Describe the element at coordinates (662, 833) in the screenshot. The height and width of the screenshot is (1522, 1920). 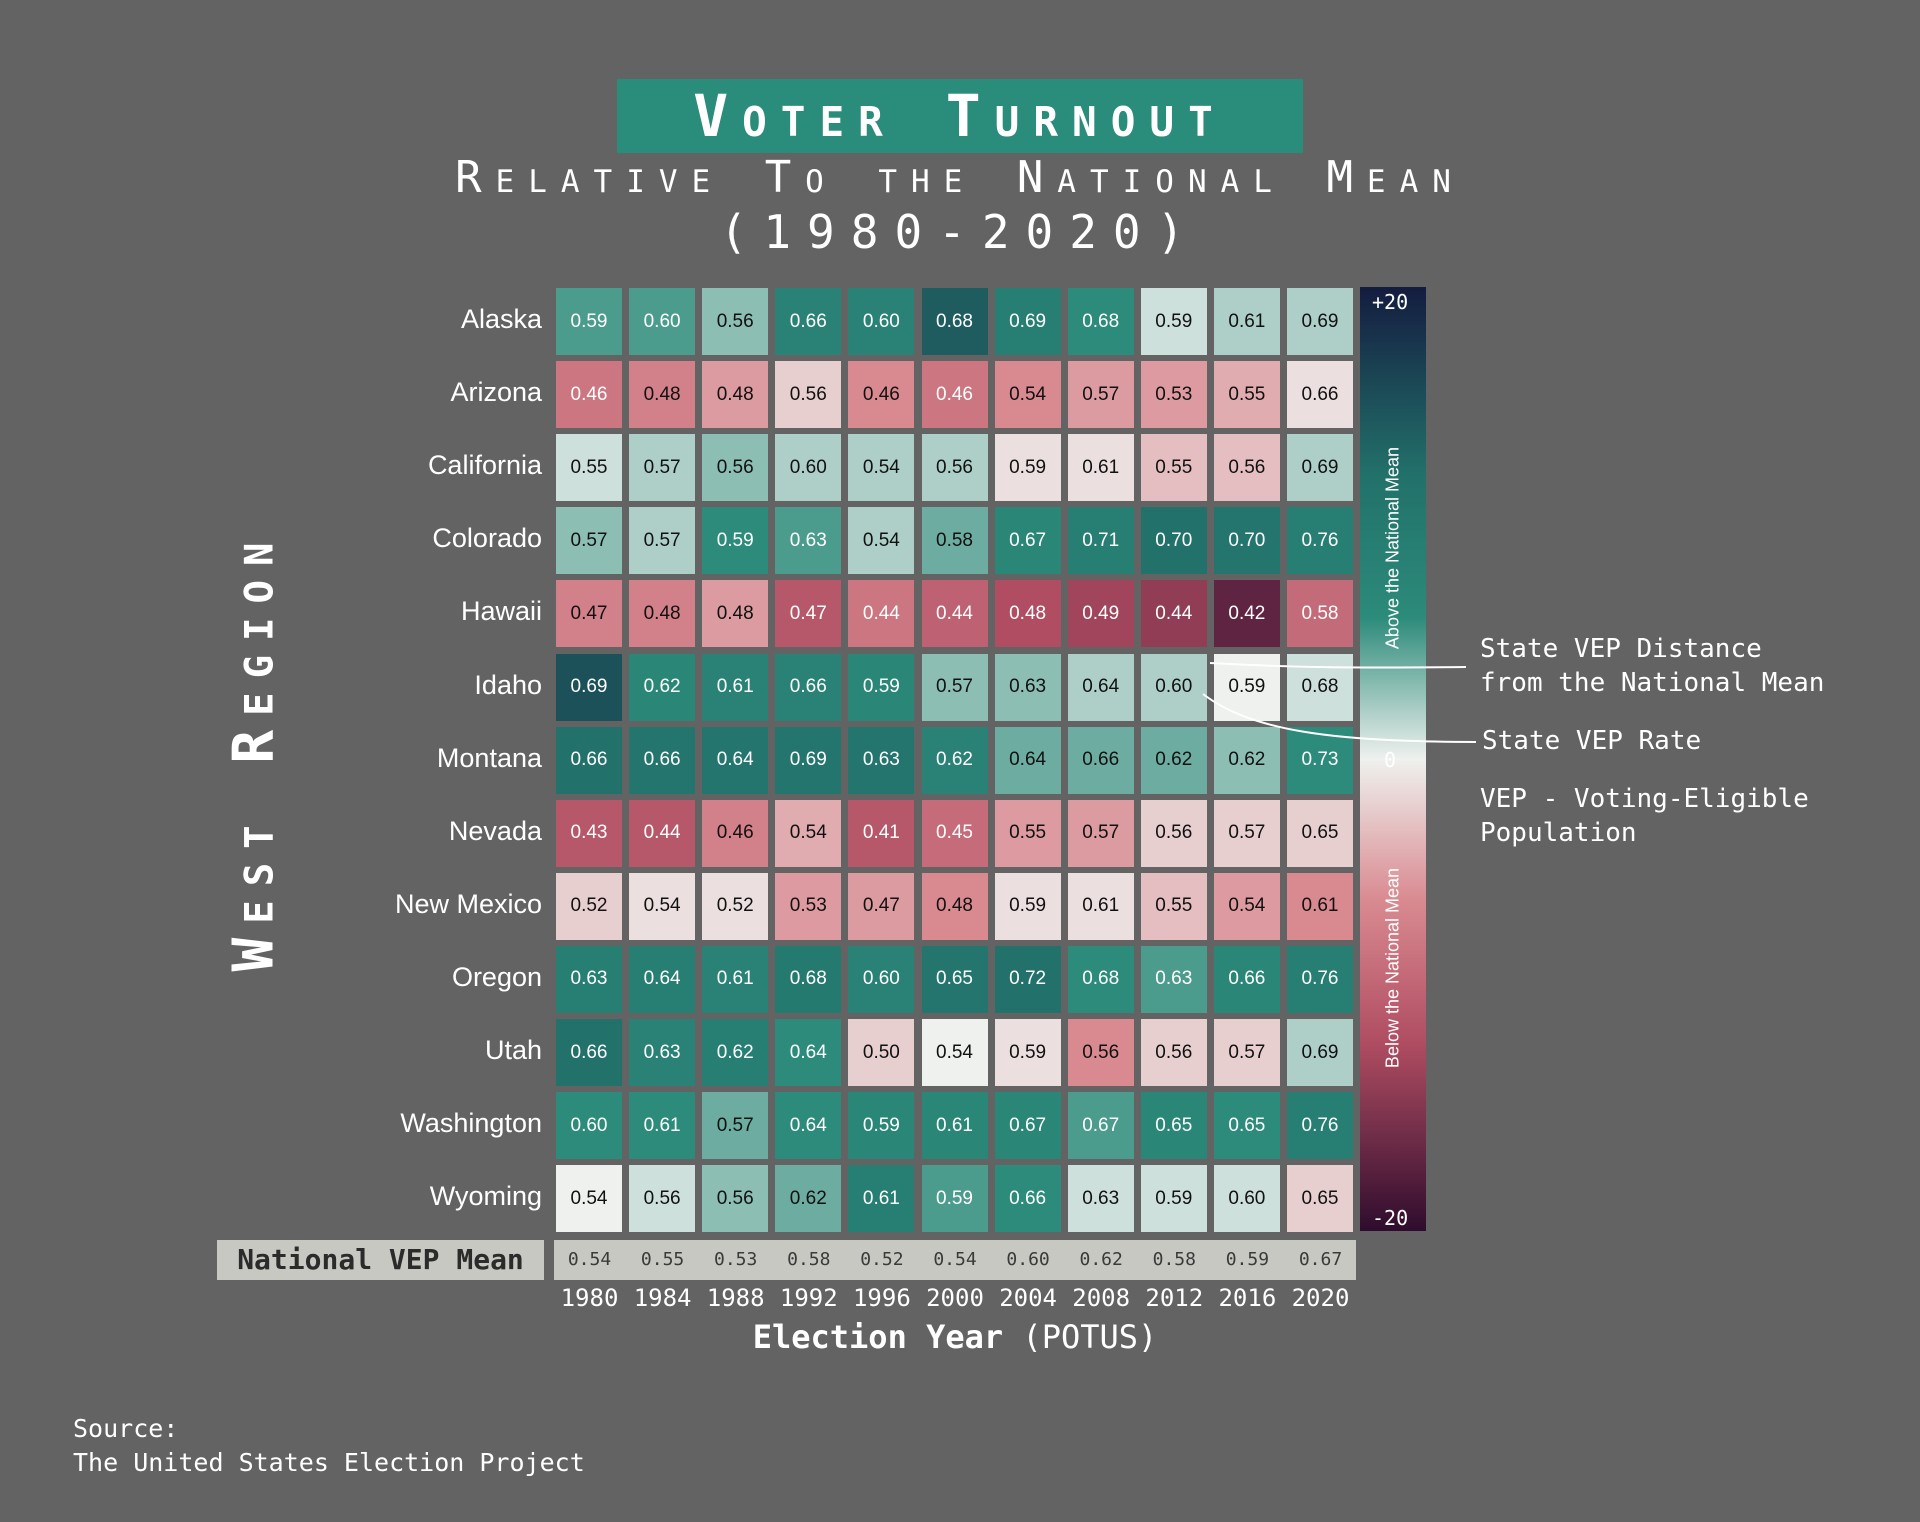
I see `heatmap-cell: 0.44` at that location.